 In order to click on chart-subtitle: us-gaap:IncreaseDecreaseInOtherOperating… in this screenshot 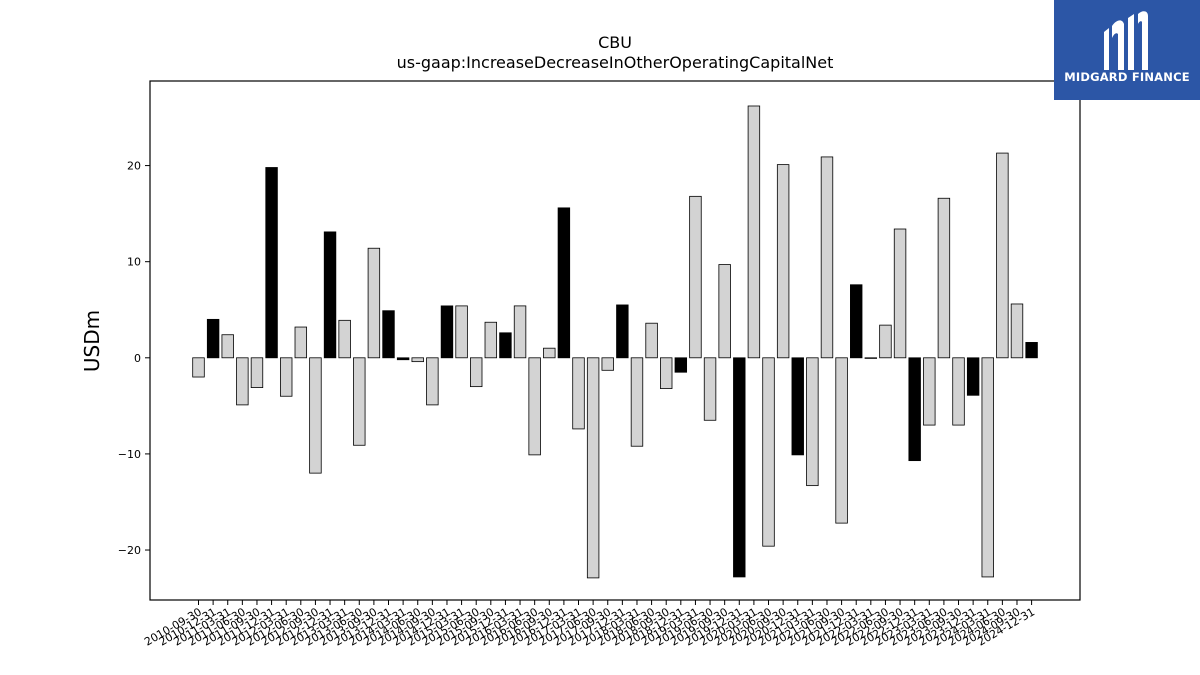, I will do `click(615, 62)`.